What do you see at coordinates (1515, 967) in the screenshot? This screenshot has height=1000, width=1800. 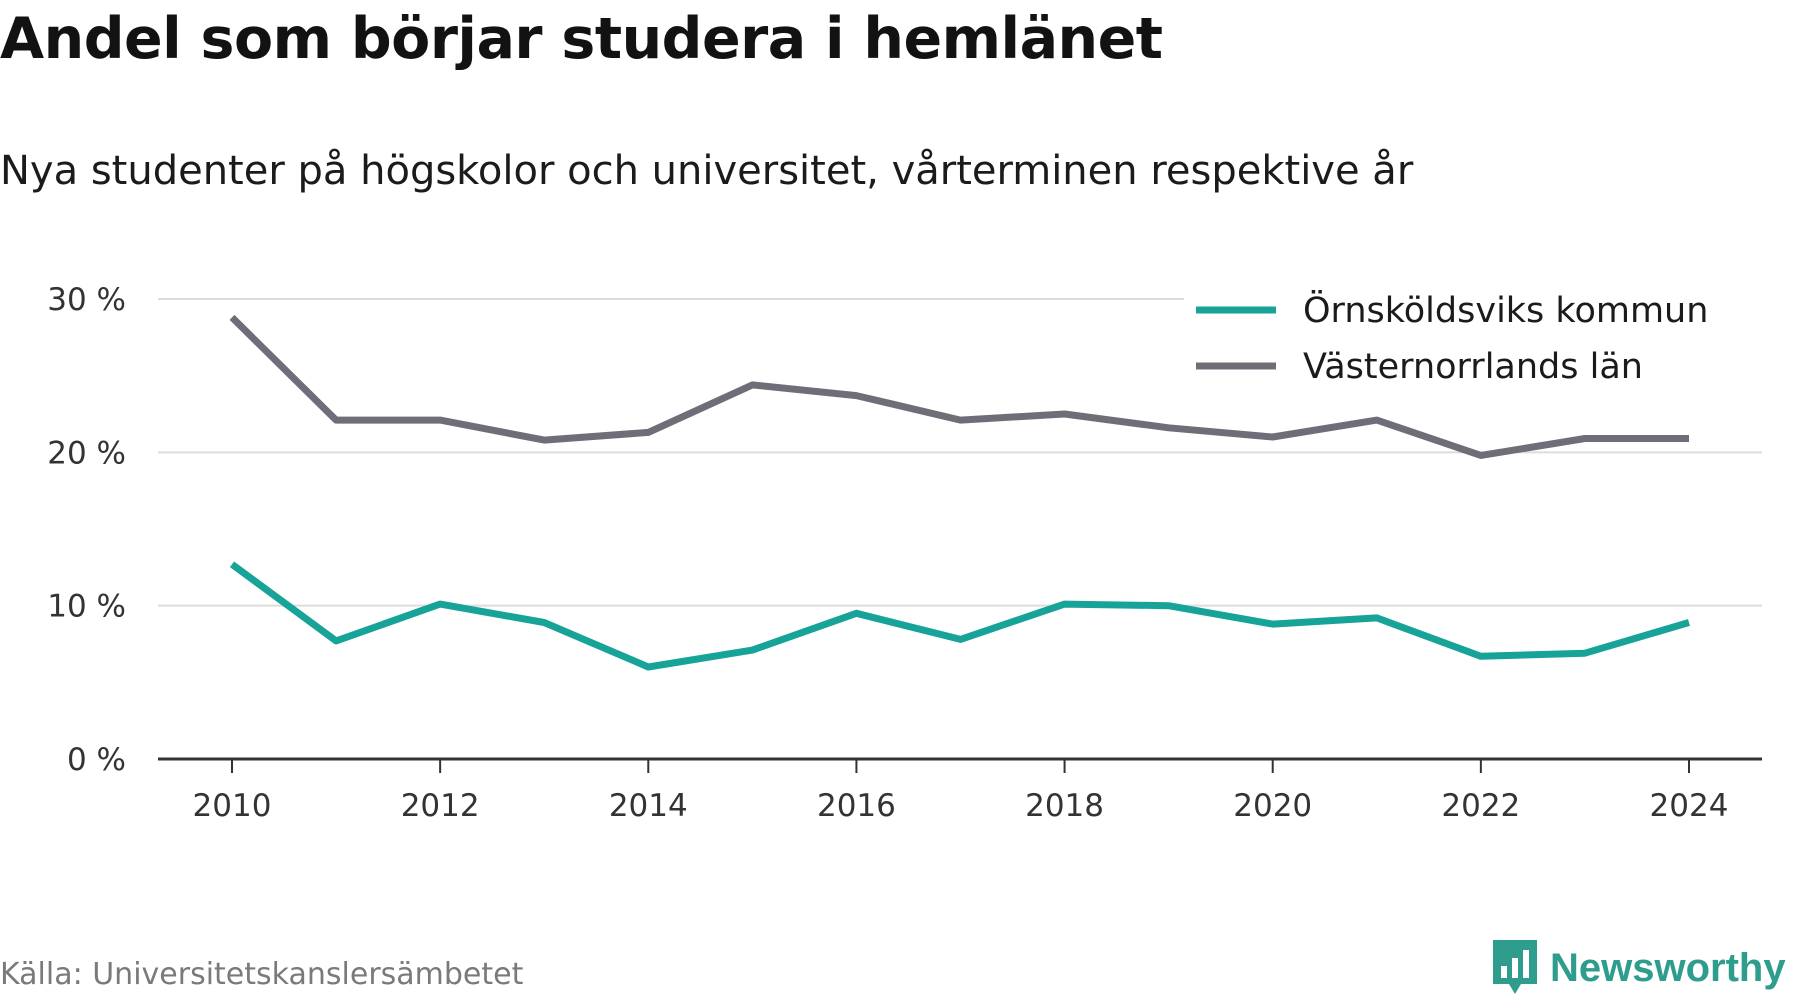 I see `bar-chart-badge-icon` at bounding box center [1515, 967].